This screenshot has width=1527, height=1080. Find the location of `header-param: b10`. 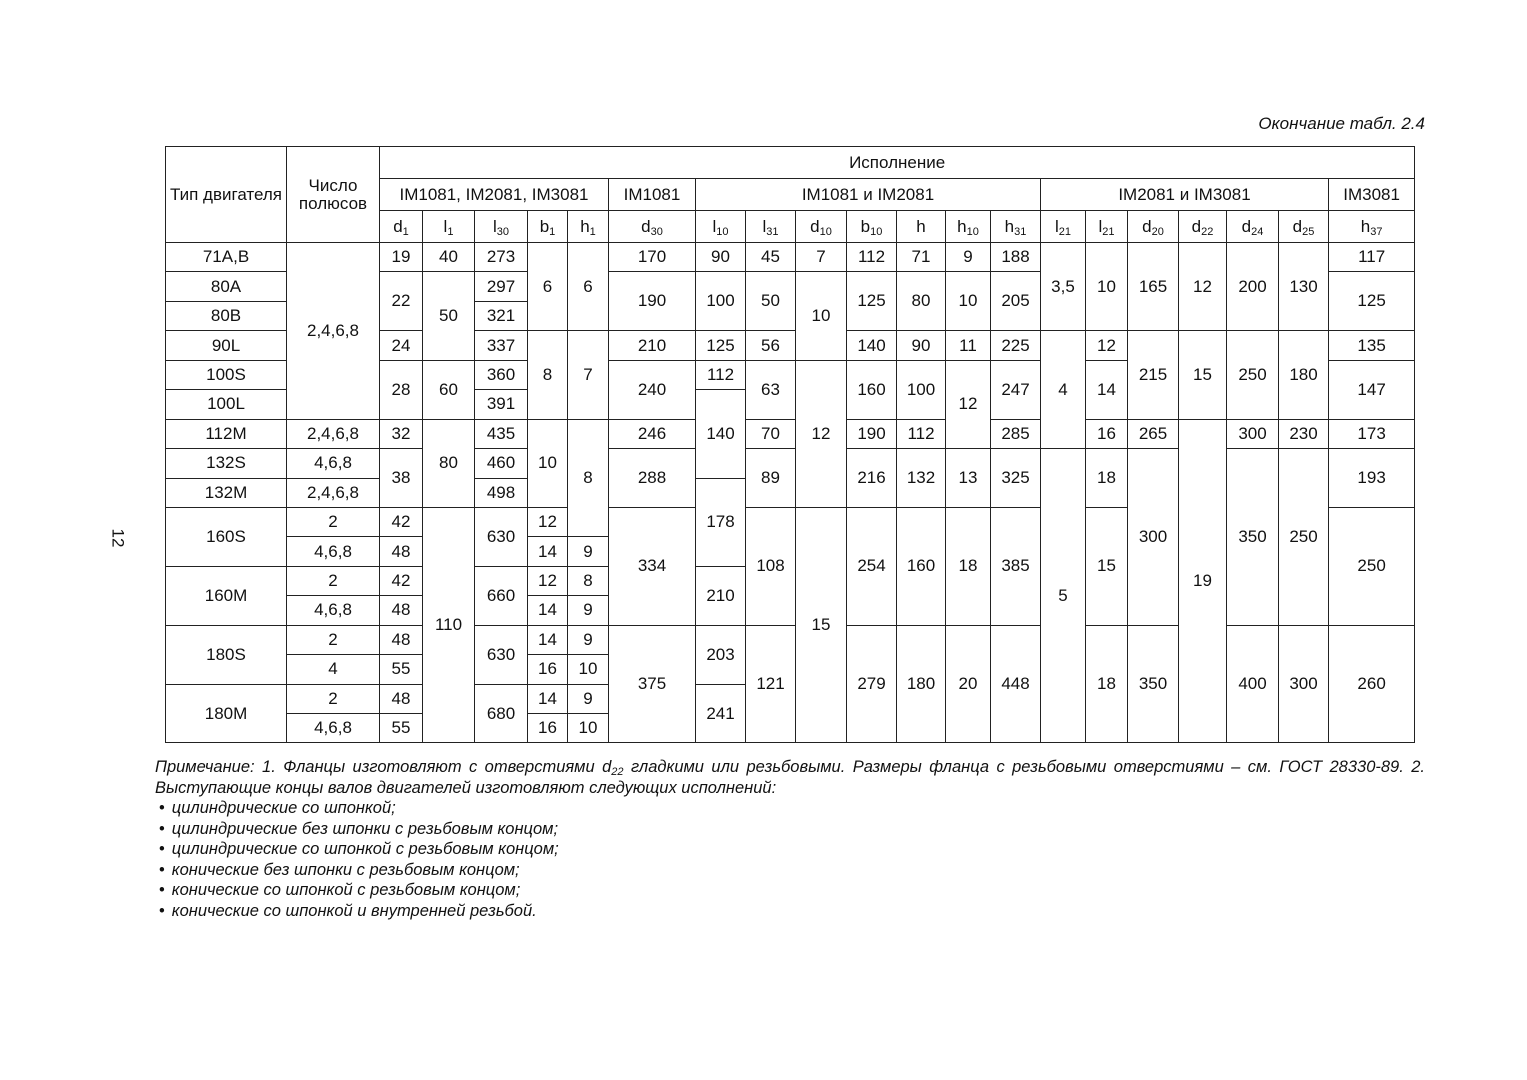

header-param: b10 is located at coordinates (871, 226).